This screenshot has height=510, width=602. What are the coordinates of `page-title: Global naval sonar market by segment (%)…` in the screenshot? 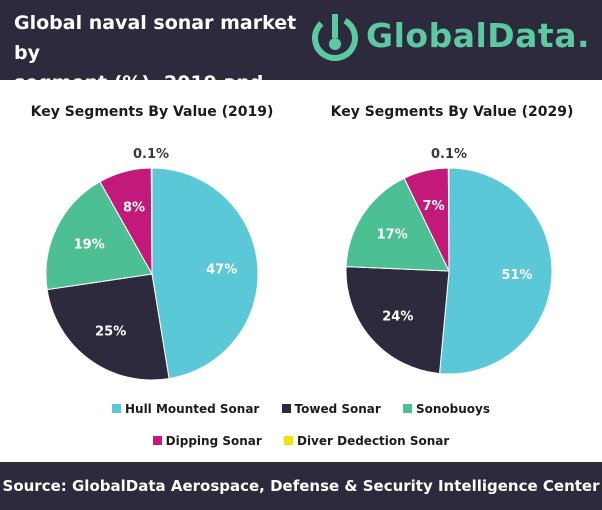 It's located at (164, 68).